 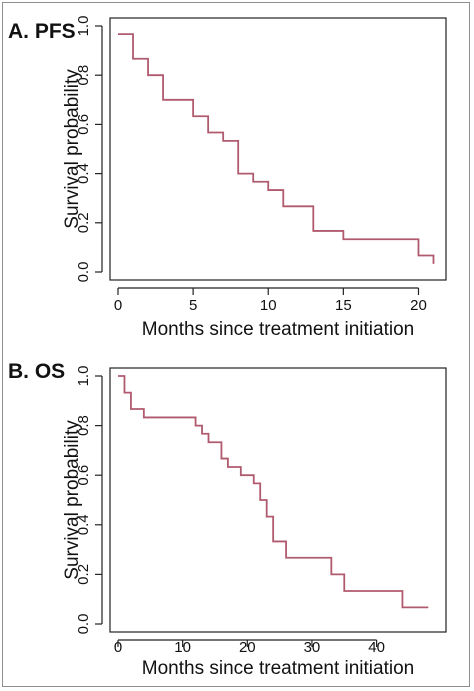 I want to click on x-tick-label: 30, so click(x=312, y=647).